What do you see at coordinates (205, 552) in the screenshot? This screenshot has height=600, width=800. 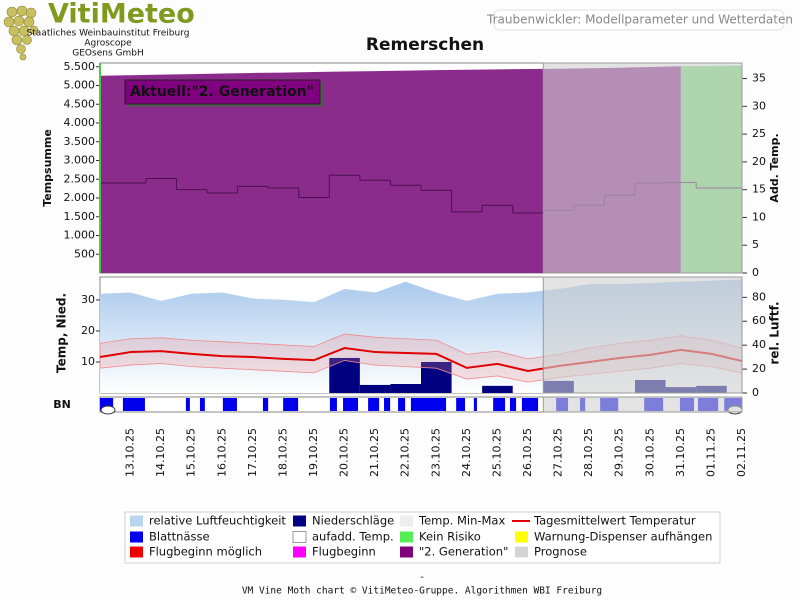 I see `legend-label: Flugbeginn möglich` at bounding box center [205, 552].